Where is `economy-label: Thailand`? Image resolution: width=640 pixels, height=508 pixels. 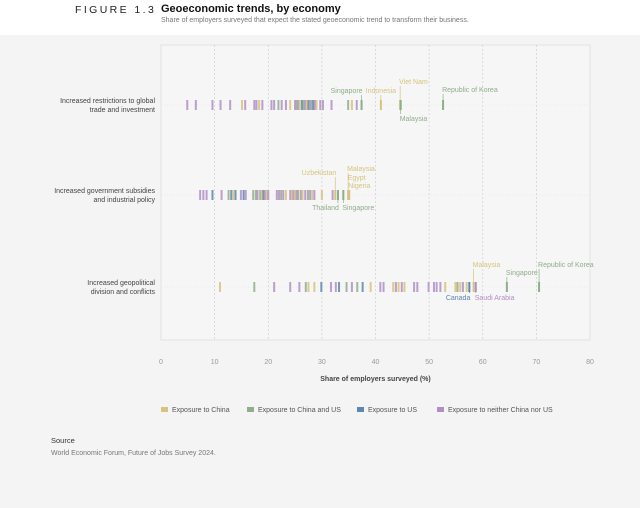
economy-label: Thailand is located at coordinates (325, 208).